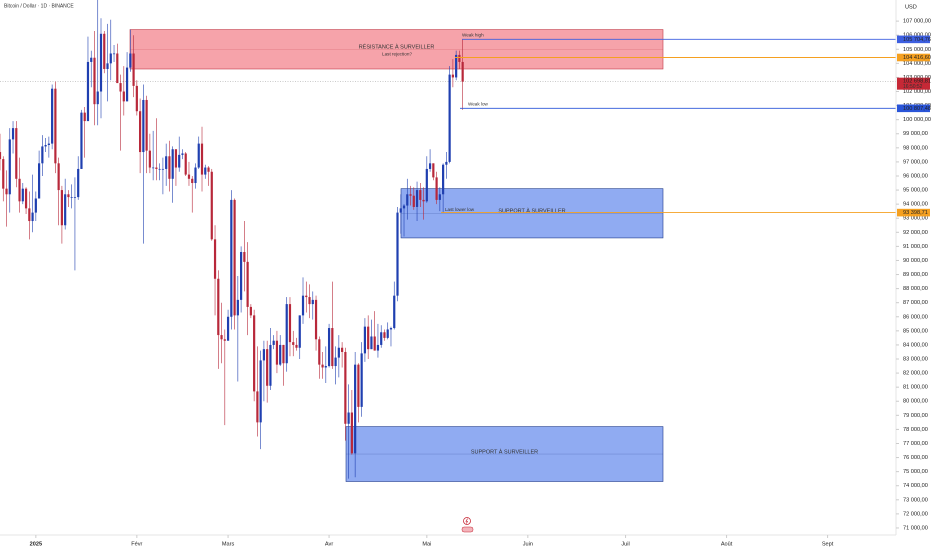  What do you see at coordinates (915, 134) in the screenshot?
I see `y-tick-label: 99 000,00` at bounding box center [915, 134].